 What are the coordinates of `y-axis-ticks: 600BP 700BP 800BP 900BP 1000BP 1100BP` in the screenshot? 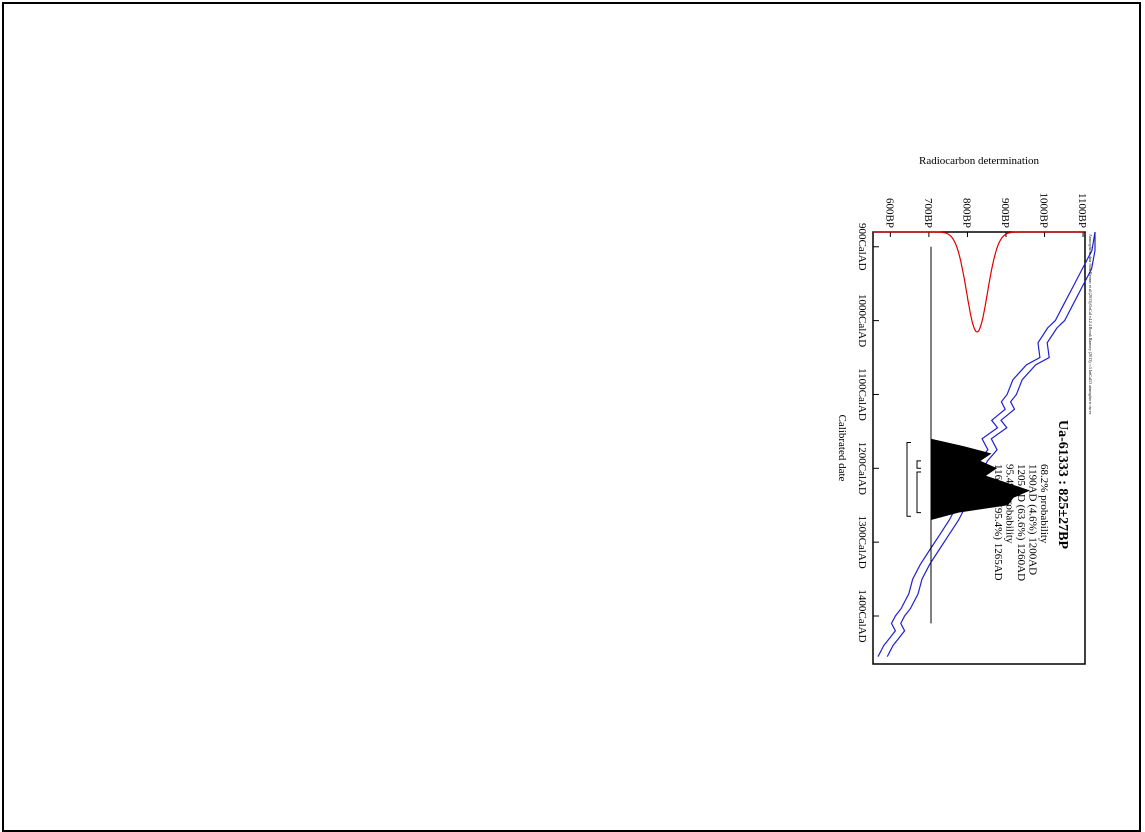 It's located at (985, 215).